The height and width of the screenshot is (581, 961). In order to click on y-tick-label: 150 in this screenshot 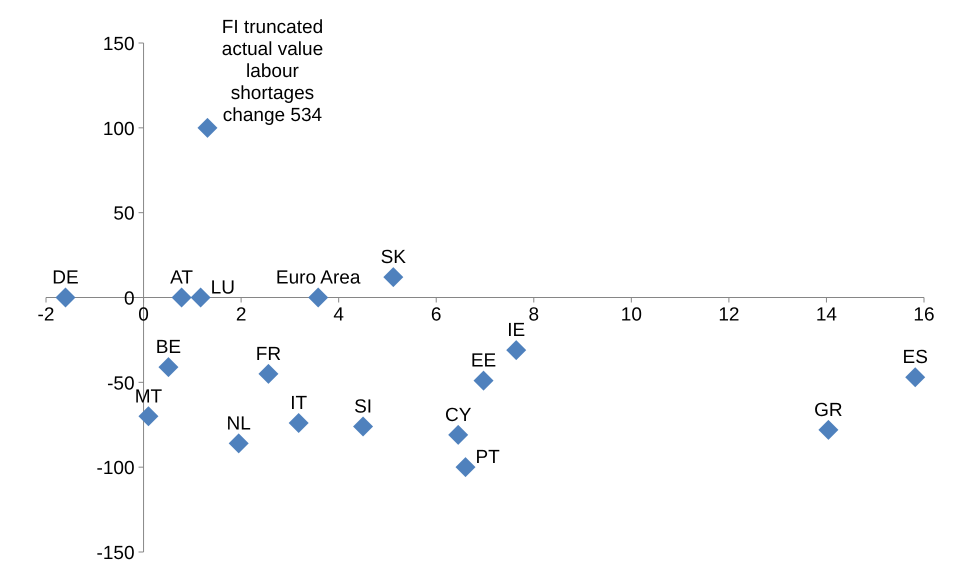, I will do `click(118, 44)`.